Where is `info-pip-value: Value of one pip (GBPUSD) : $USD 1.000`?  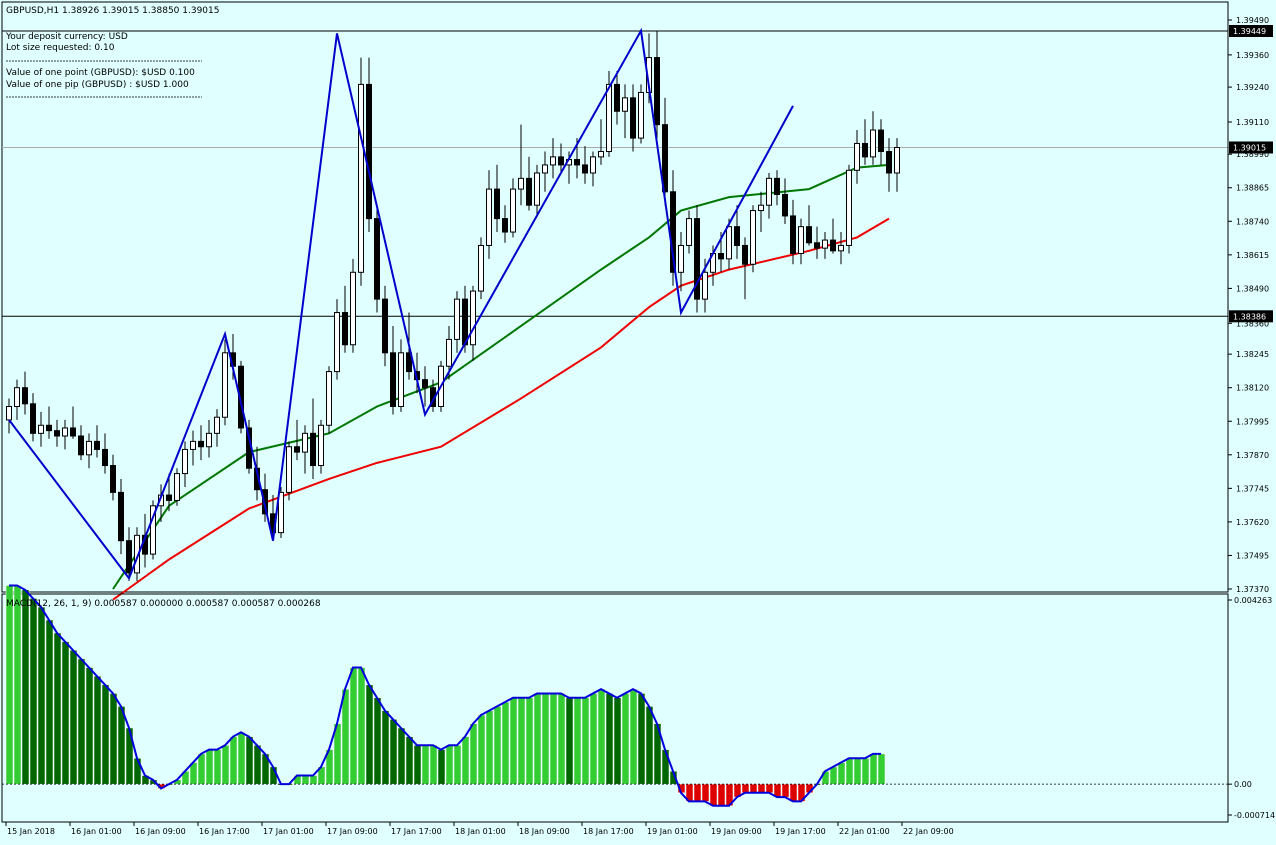 info-pip-value: Value of one pip (GBPUSD) : $USD 1.000 is located at coordinates (97, 85).